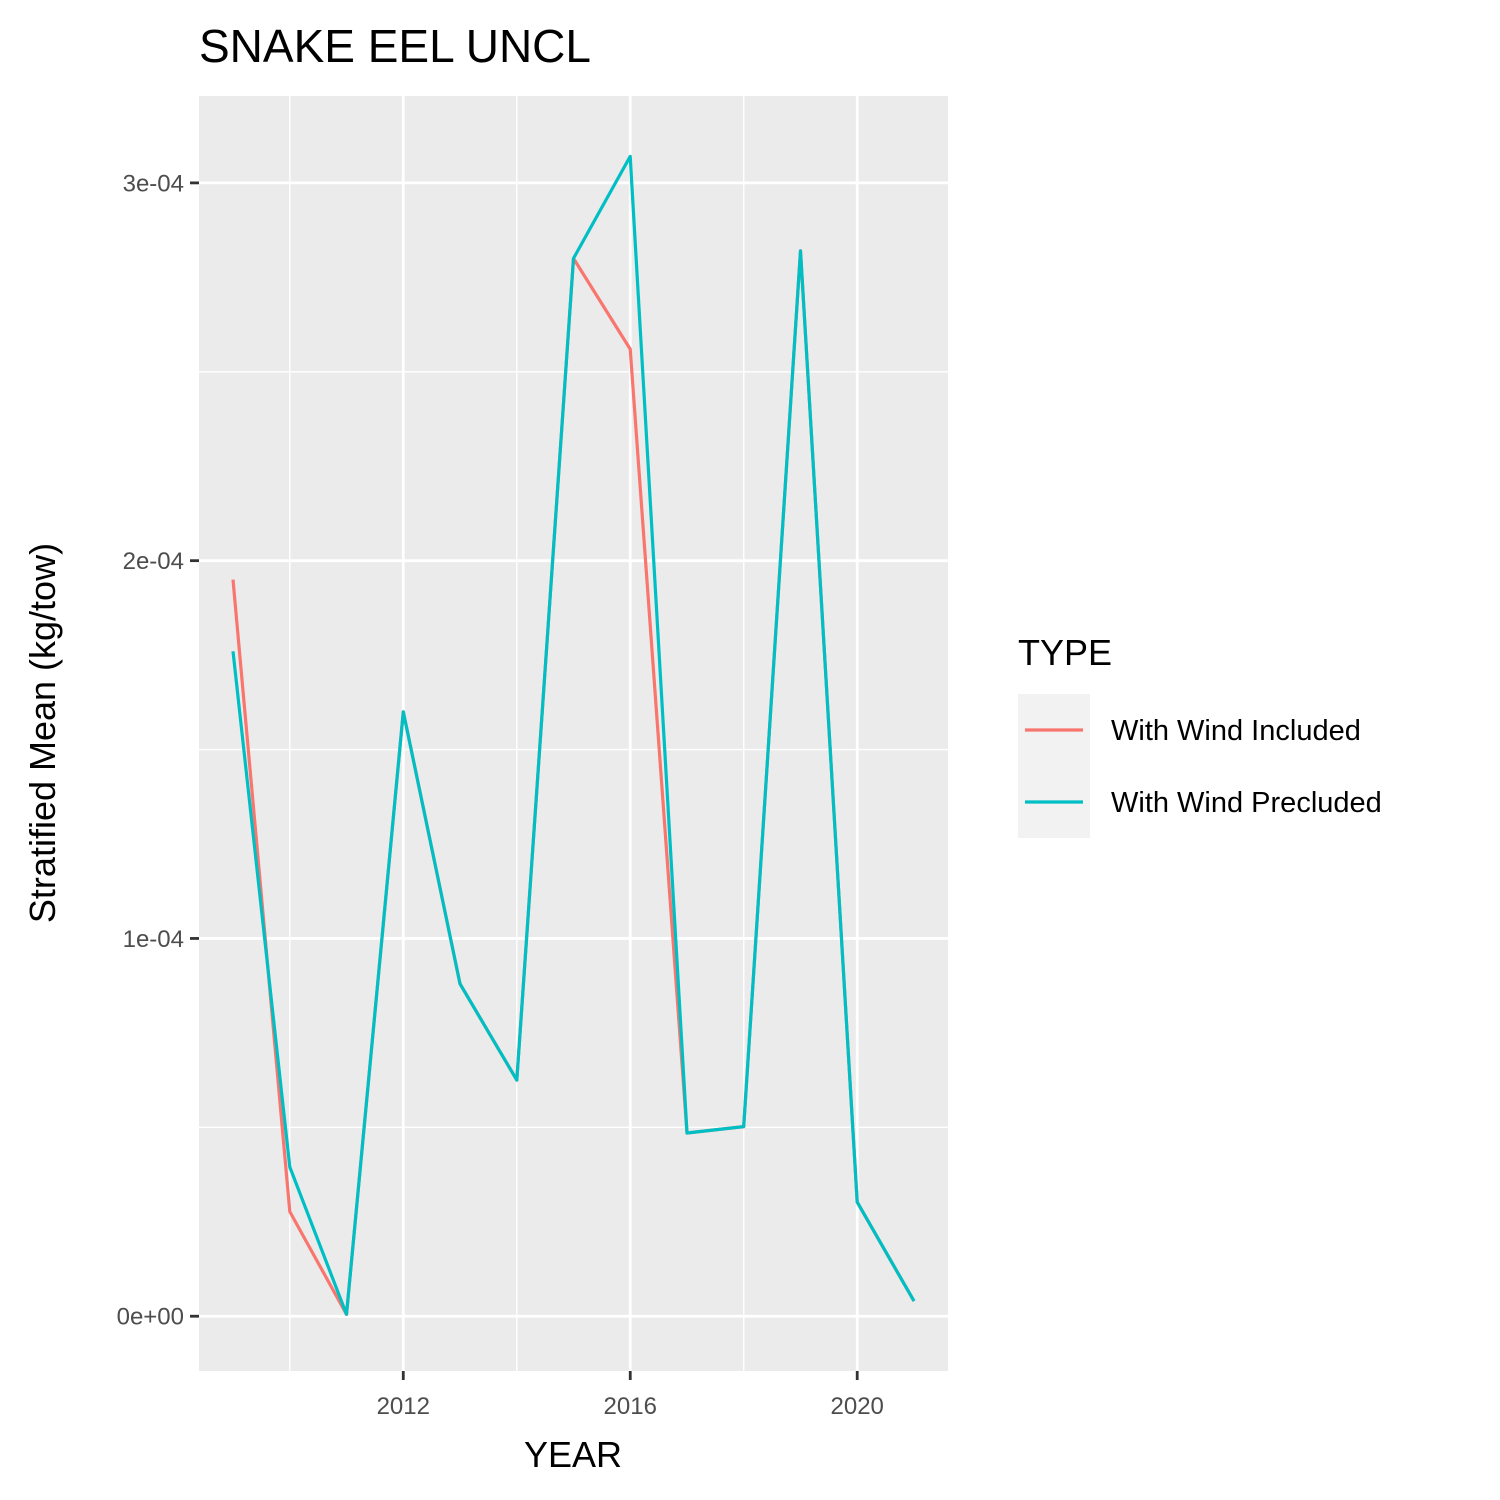 The height and width of the screenshot is (1500, 1500). What do you see at coordinates (573, 1454) in the screenshot?
I see `x-axis-title: YEAR` at bounding box center [573, 1454].